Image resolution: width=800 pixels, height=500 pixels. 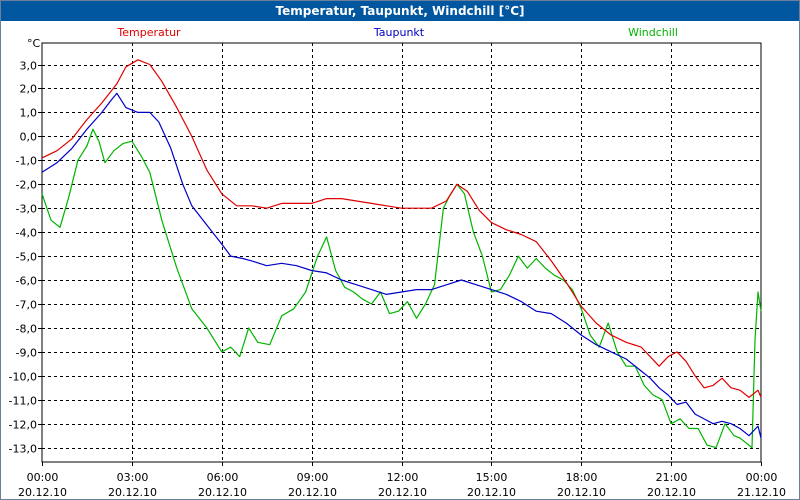 What do you see at coordinates (403, 477) in the screenshot?
I see `x-tick-time: 12:00` at bounding box center [403, 477].